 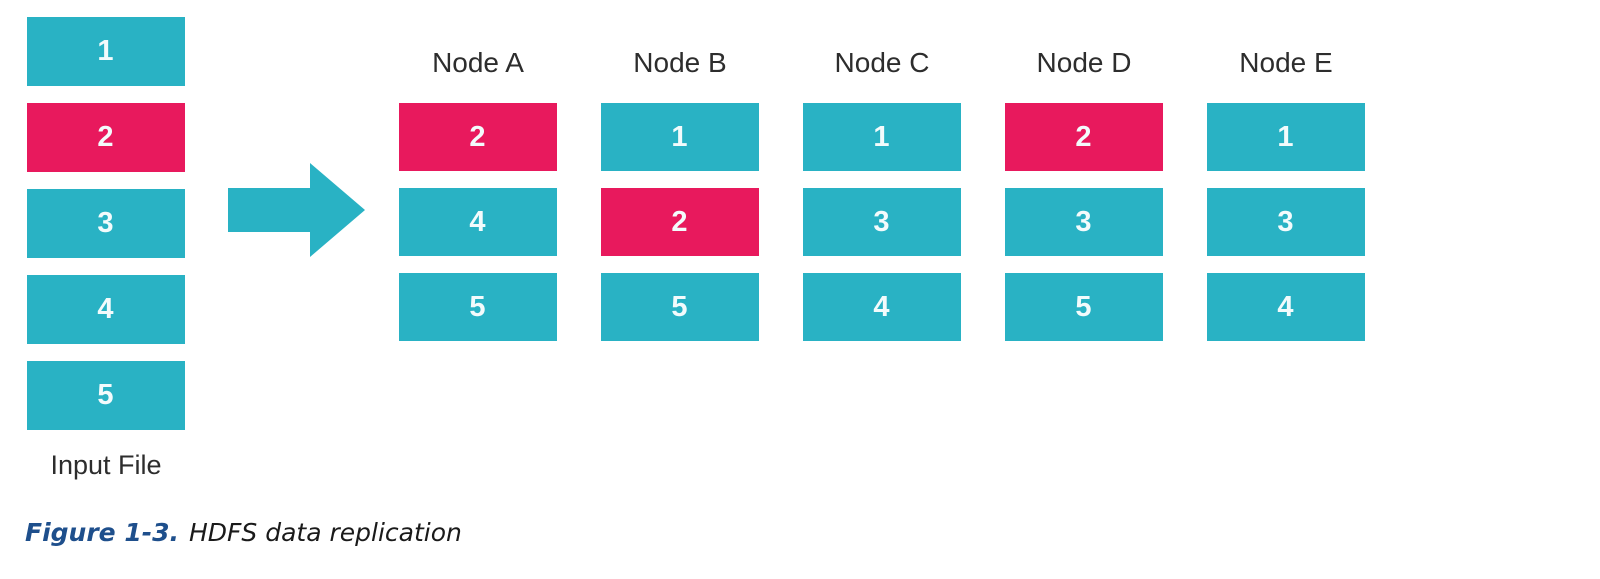 I want to click on input-file-blocks: 1 2 3 4 5, so click(x=106, y=223).